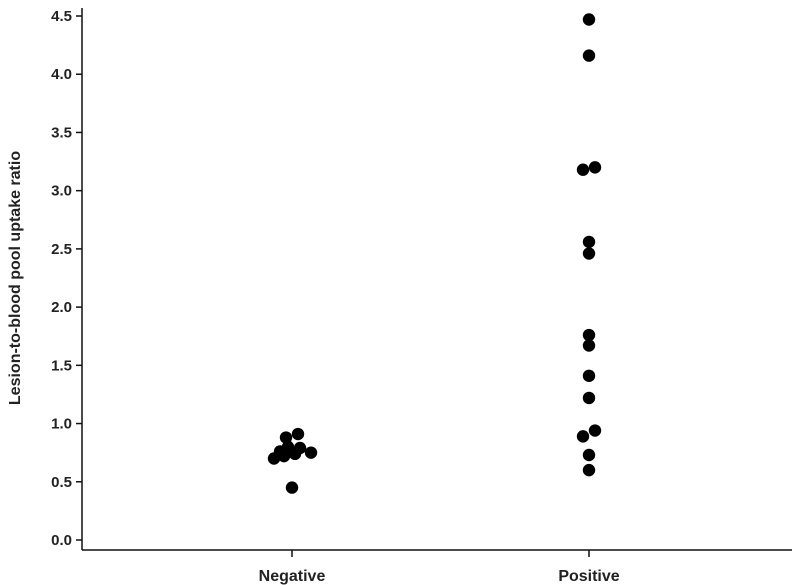  Describe the element at coordinates (292, 576) in the screenshot. I see `x-category-label: Negative` at that location.